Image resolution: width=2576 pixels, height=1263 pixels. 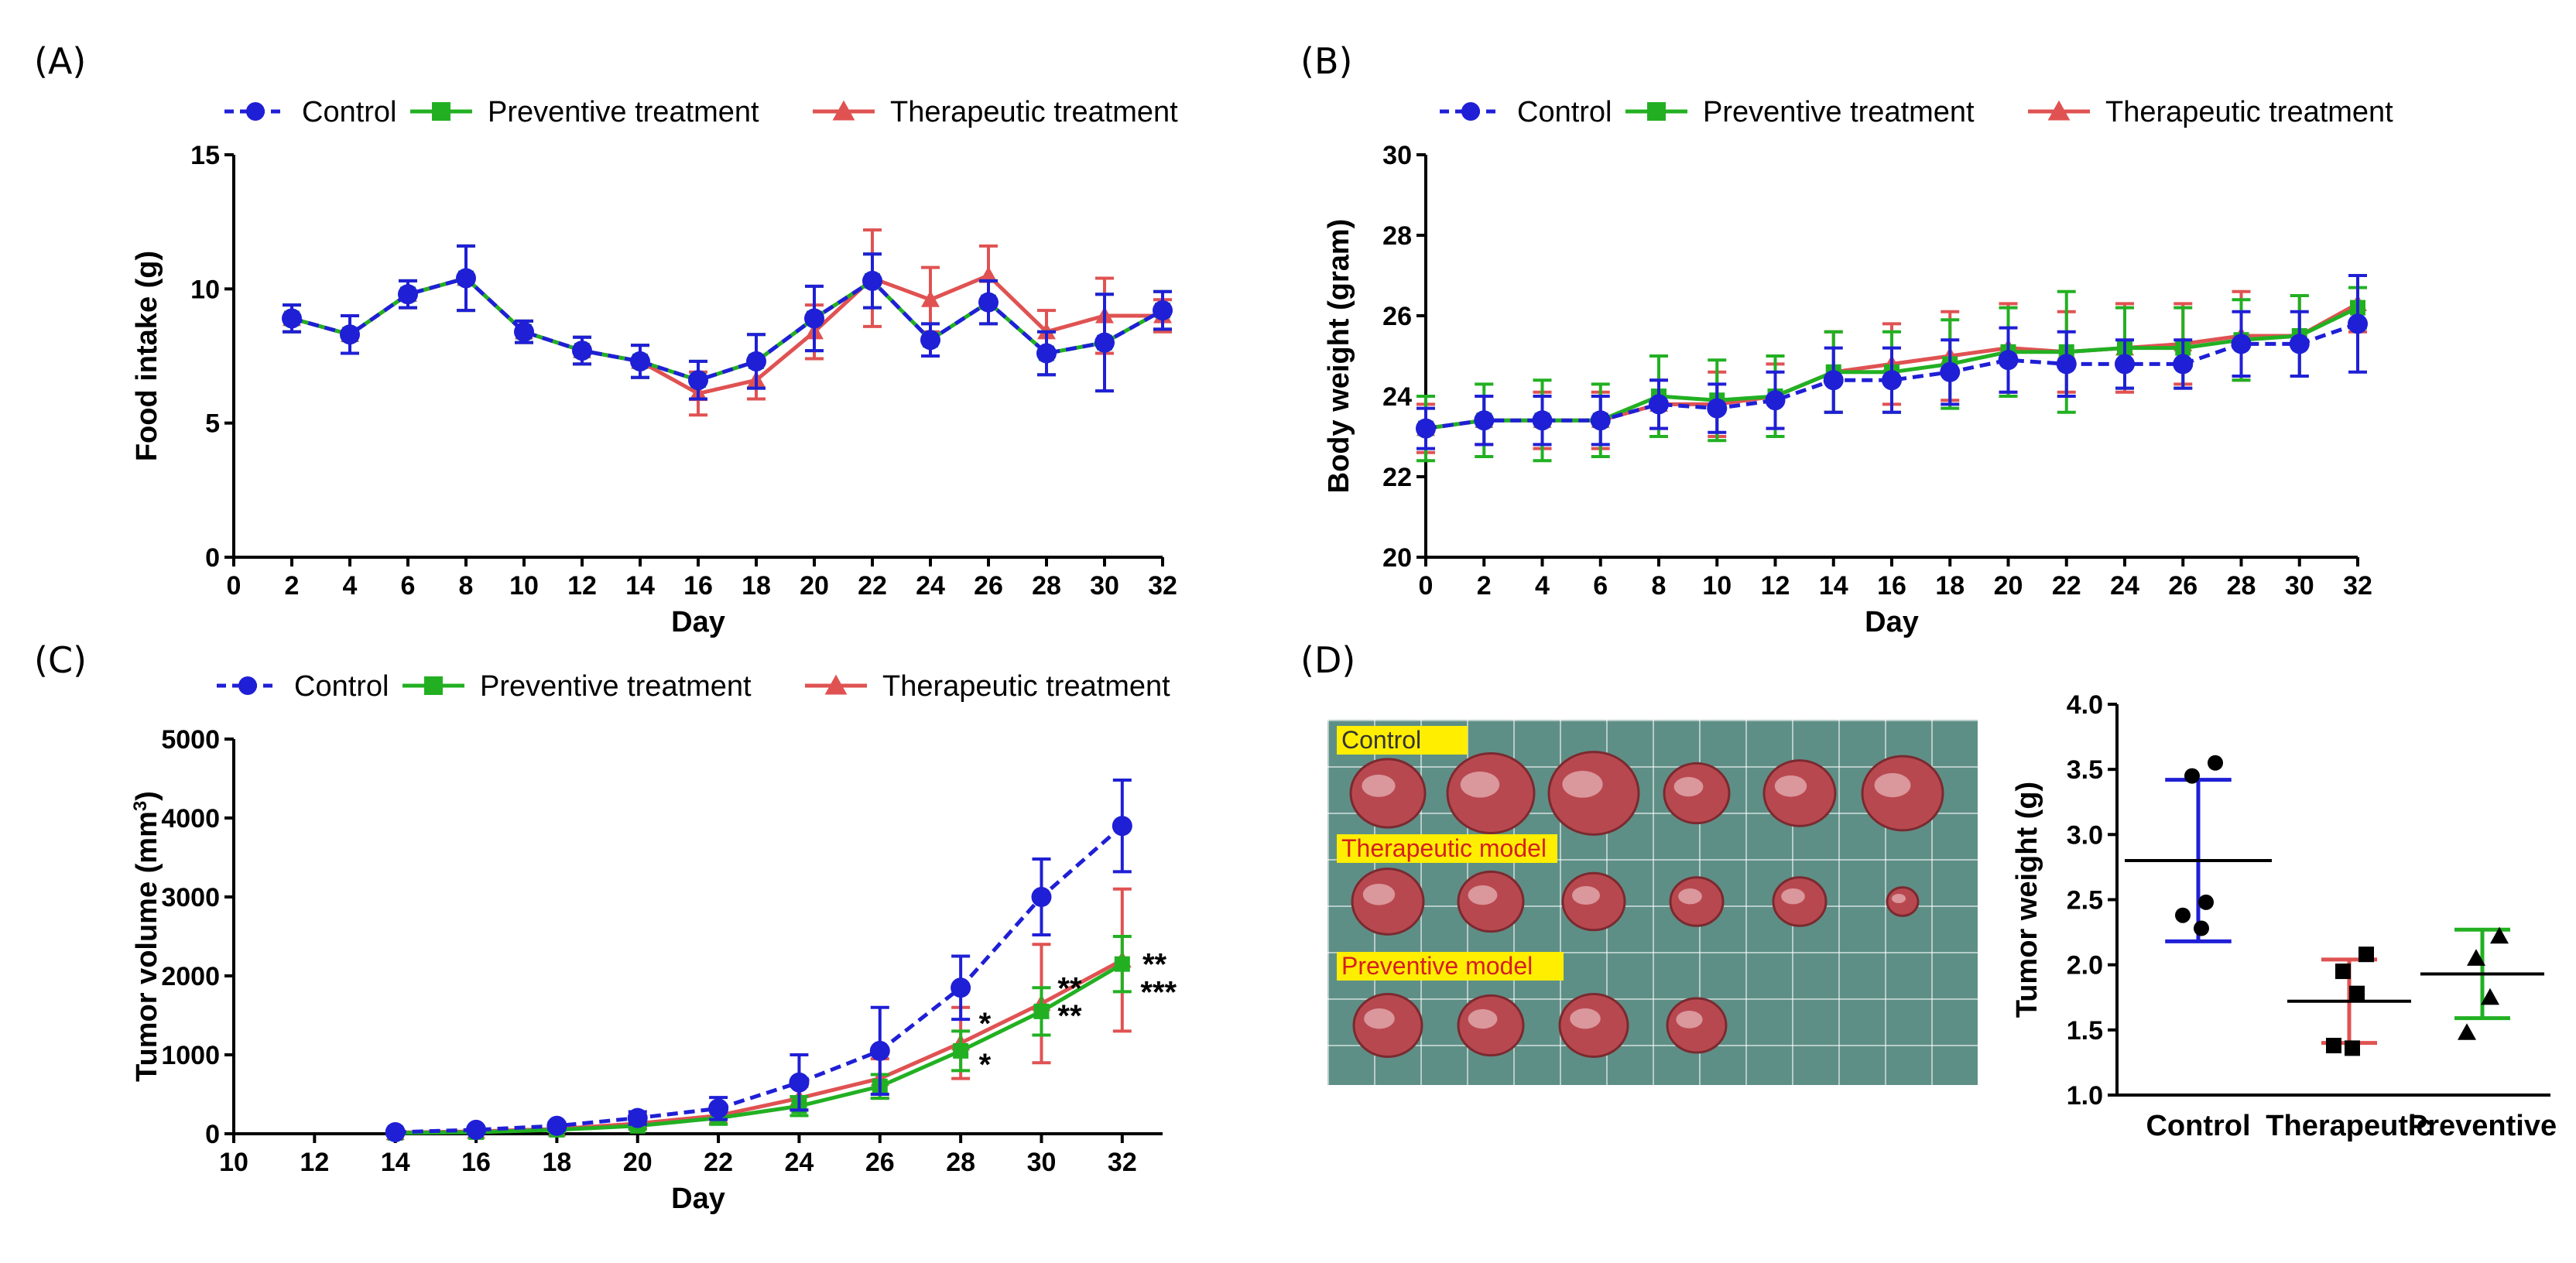 What do you see at coordinates (1158, 992) in the screenshot?
I see `significance-5: ***` at bounding box center [1158, 992].